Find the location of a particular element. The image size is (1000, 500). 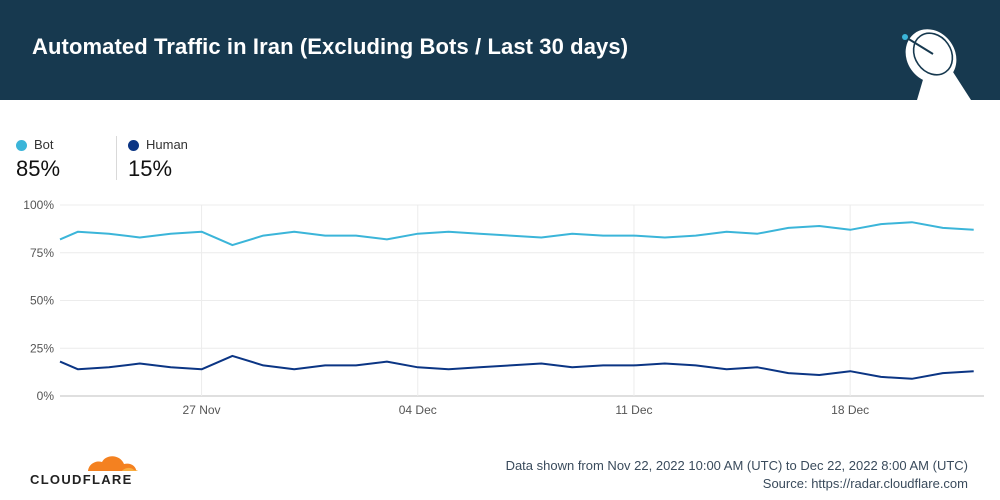

x-tick-label: 04 Dec is located at coordinates (418, 410).